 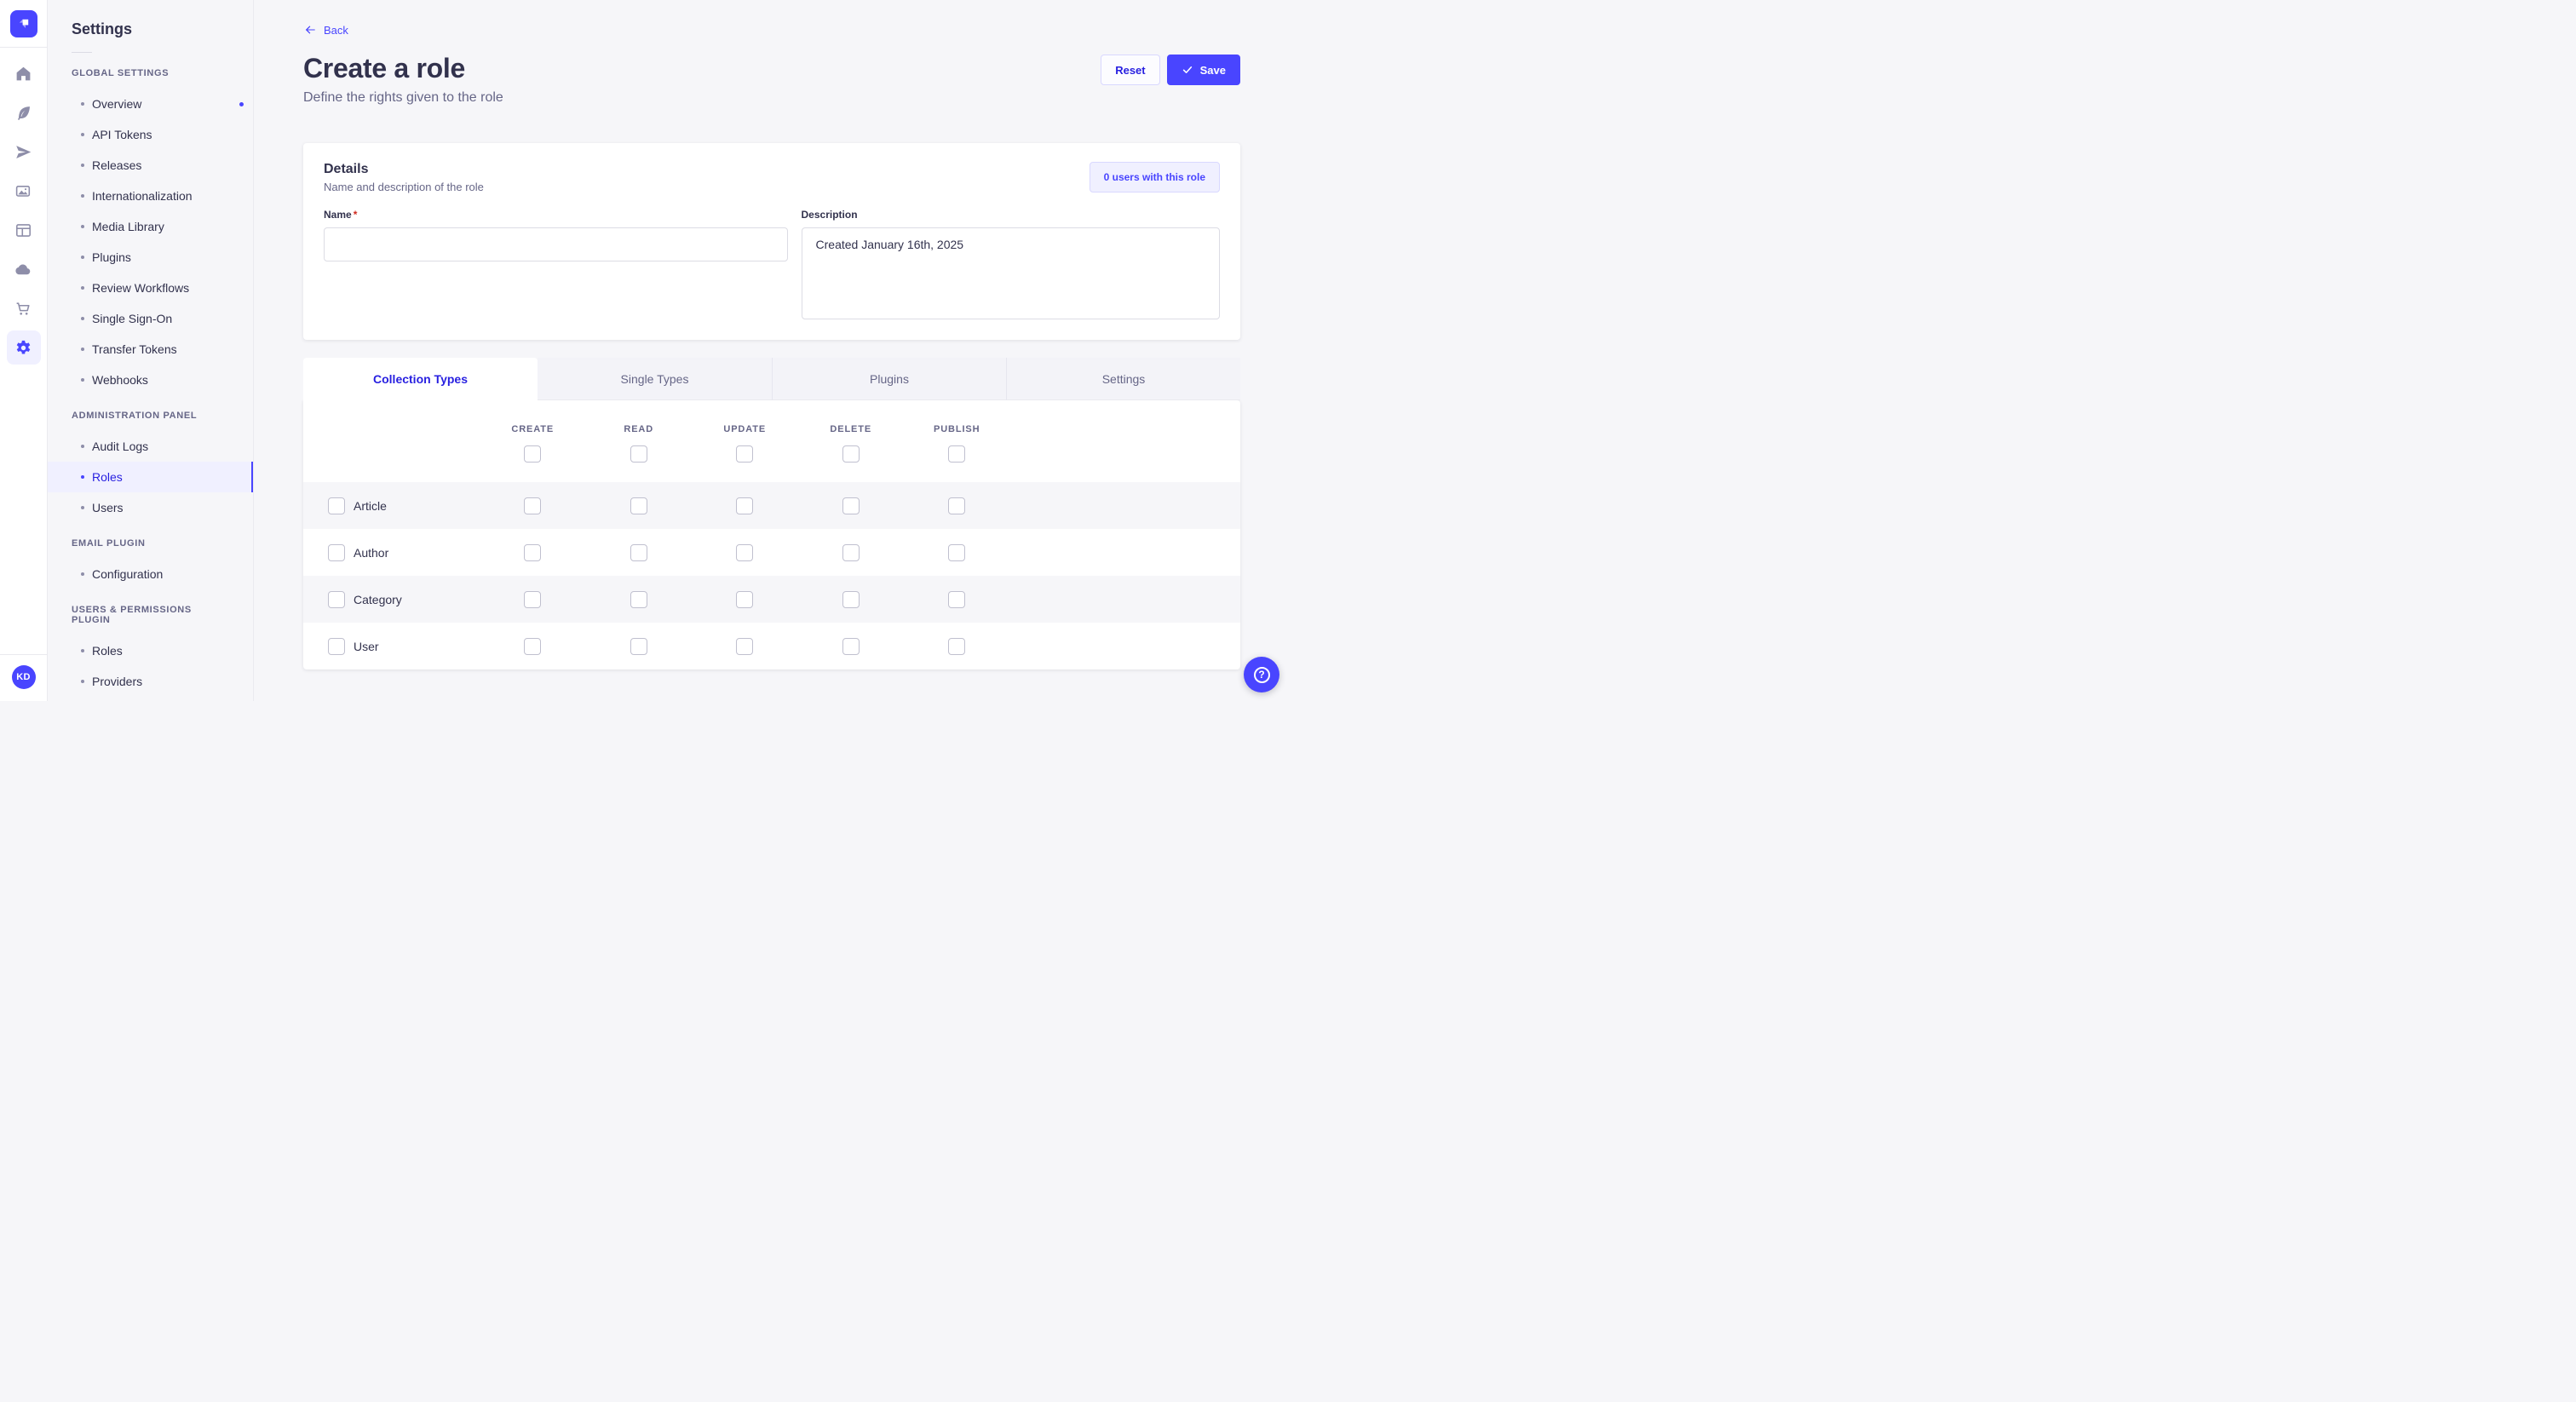 What do you see at coordinates (151, 165) in the screenshot?
I see `sidebar-item-releases: Releases` at bounding box center [151, 165].